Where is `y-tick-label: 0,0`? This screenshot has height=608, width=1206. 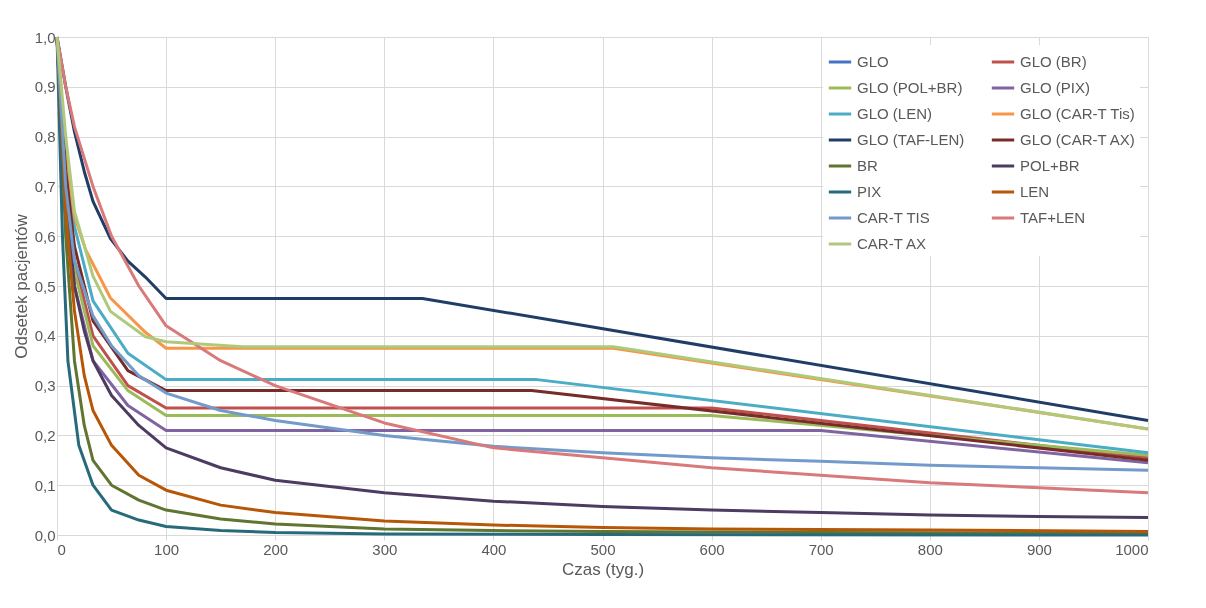
y-tick-label: 0,0 is located at coordinates (45, 535).